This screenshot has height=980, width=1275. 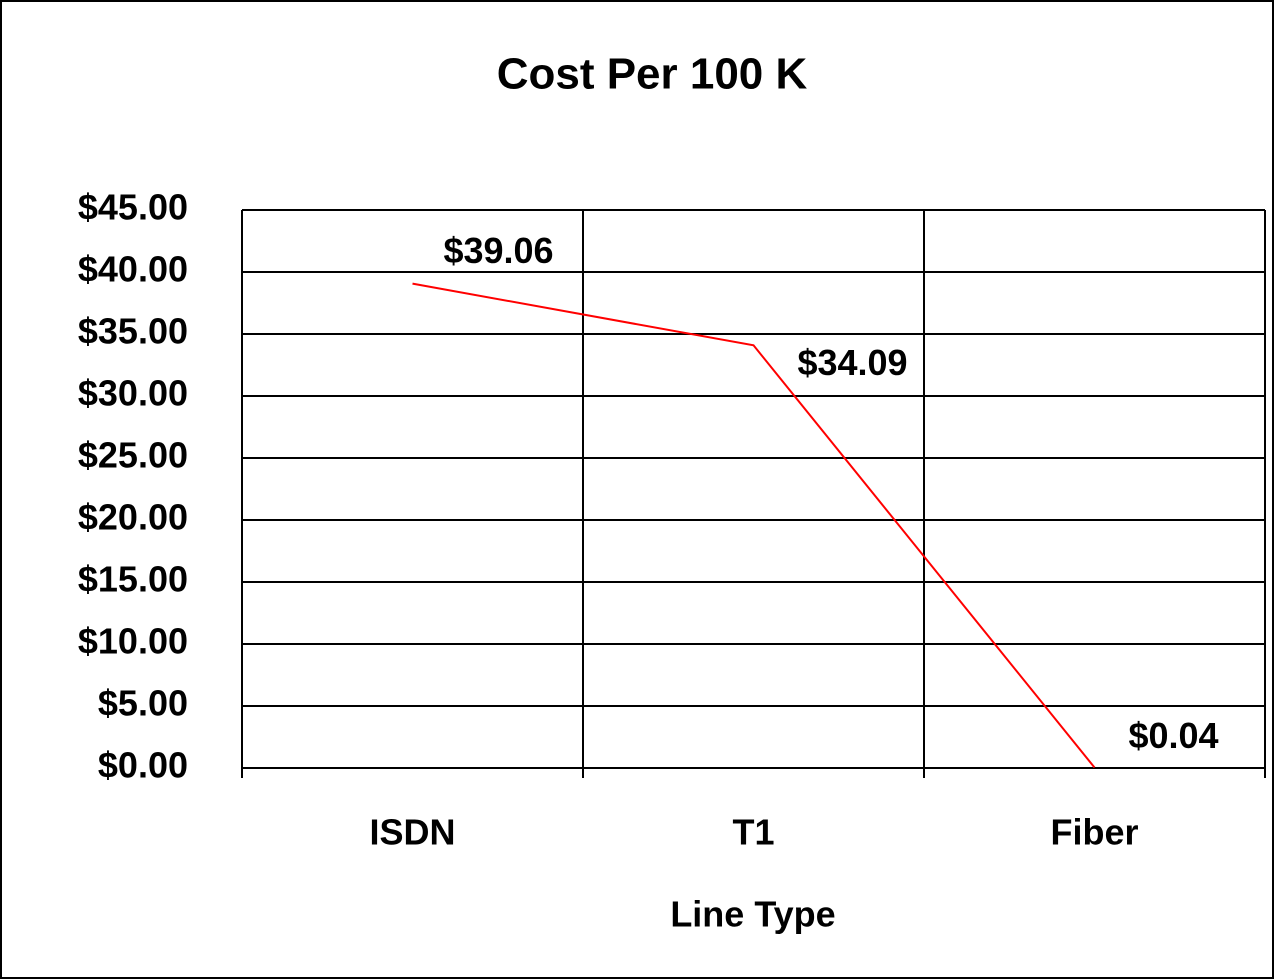 I want to click on x-tick-label: T1, so click(x=753, y=832).